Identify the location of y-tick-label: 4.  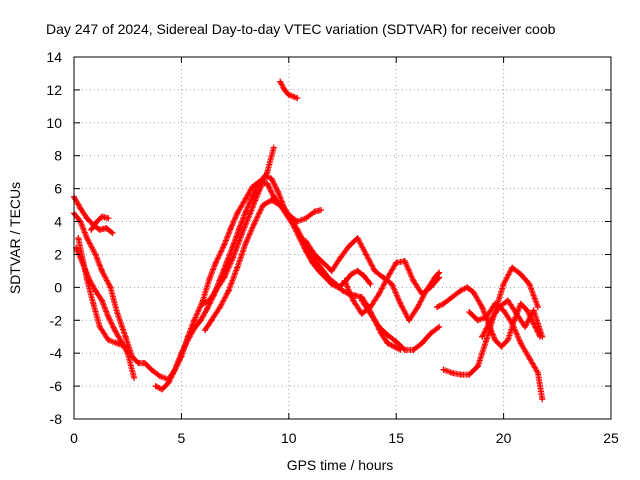
(58, 222).